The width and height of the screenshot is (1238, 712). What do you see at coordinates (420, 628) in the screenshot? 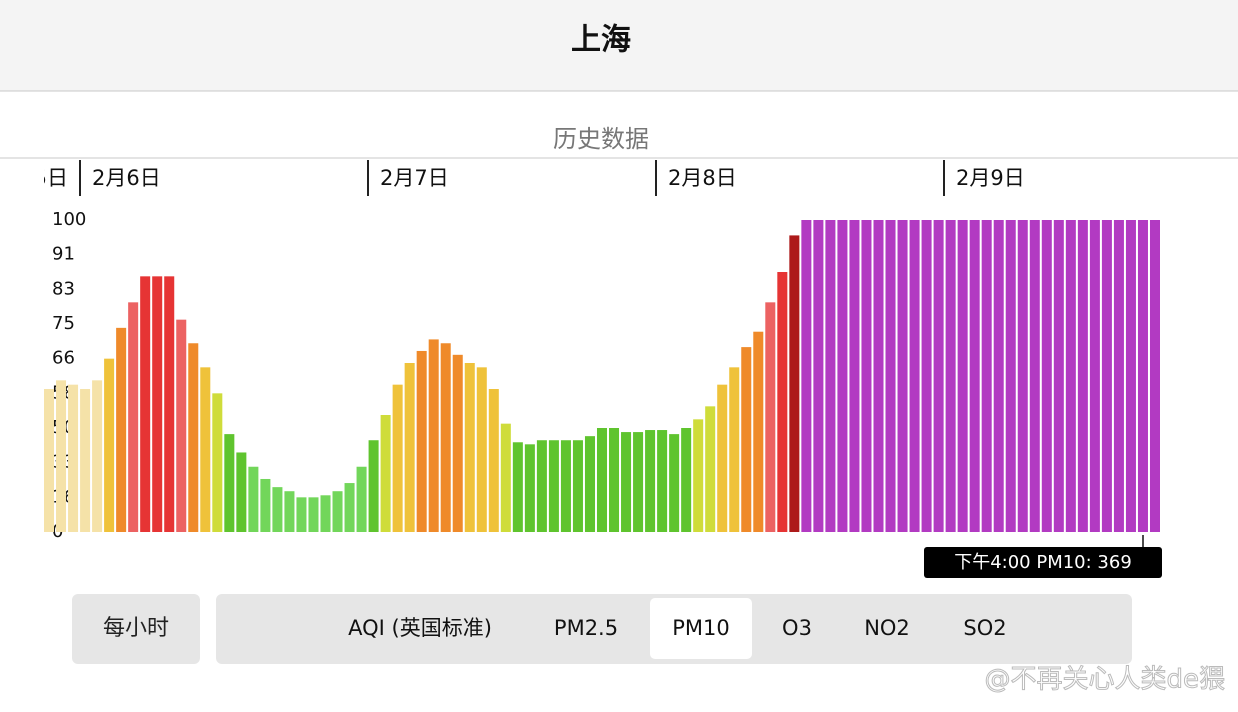
I see `tab-label: AQI (英国标准)` at bounding box center [420, 628].